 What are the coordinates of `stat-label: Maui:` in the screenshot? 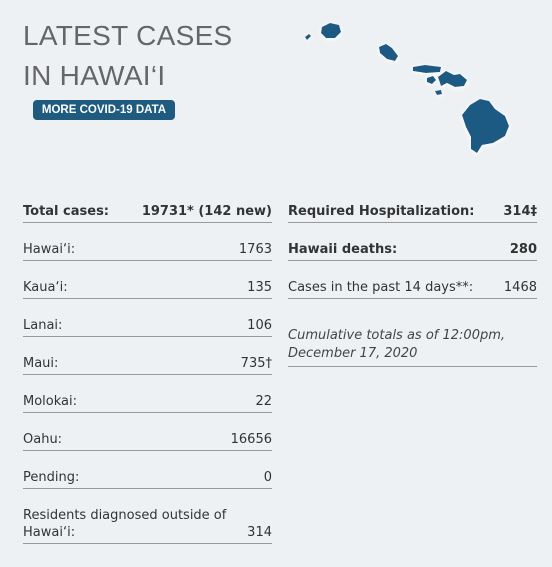 It's located at (41, 363).